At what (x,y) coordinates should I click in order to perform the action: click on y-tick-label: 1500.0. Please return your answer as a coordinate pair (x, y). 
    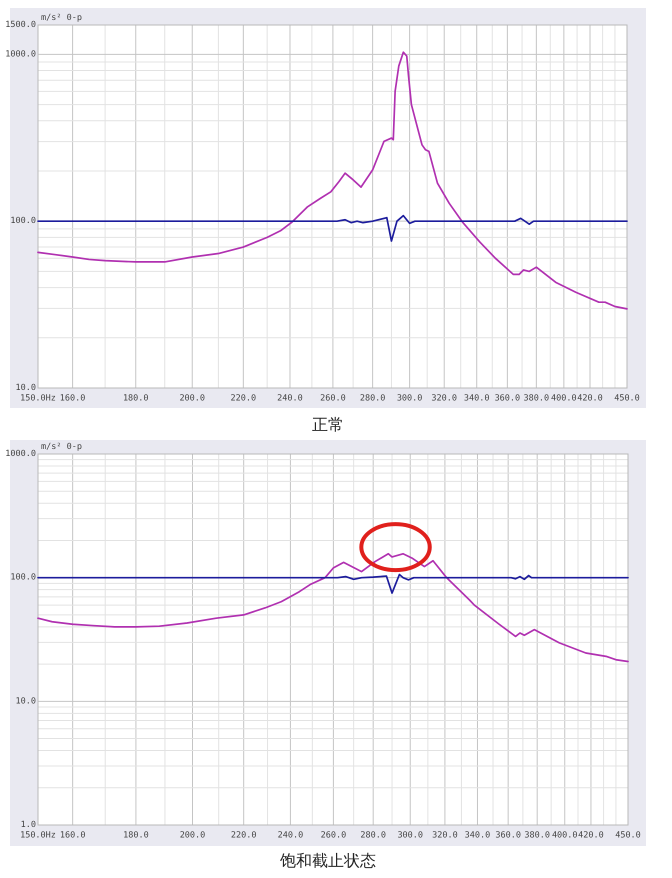
    Looking at the image, I should click on (20, 25).